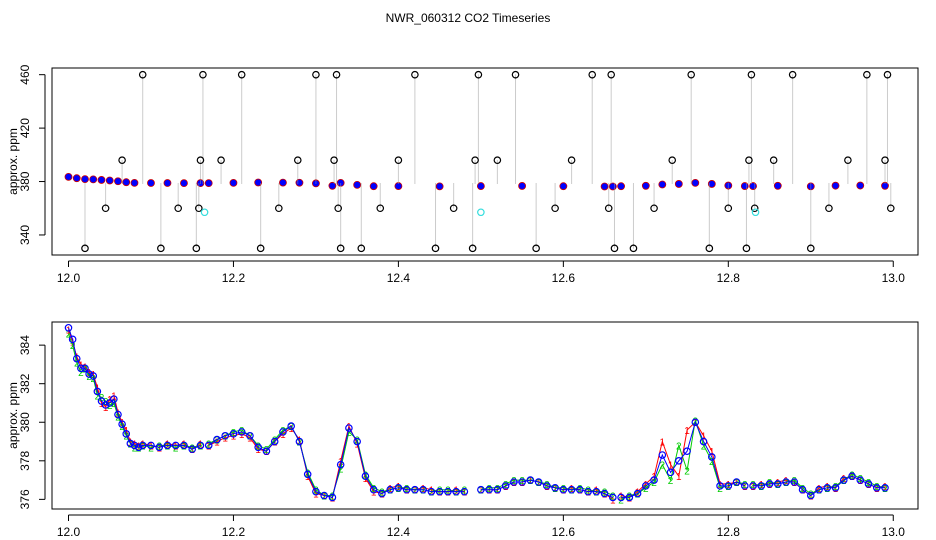 This screenshot has height=540, width=936. What do you see at coordinates (25, 181) in the screenshot?
I see `y-tick-label: 380` at bounding box center [25, 181].